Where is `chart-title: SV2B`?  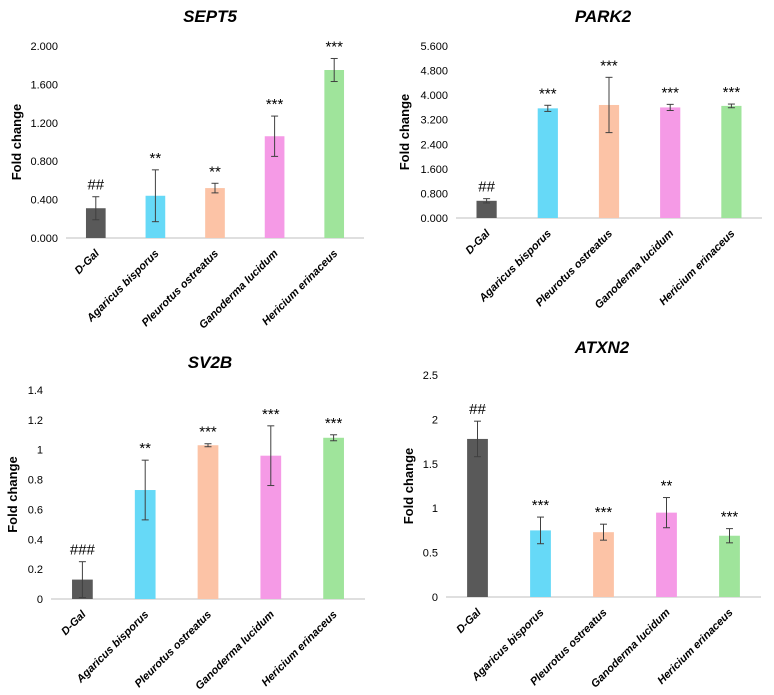
chart-title: SV2B is located at coordinates (210, 362).